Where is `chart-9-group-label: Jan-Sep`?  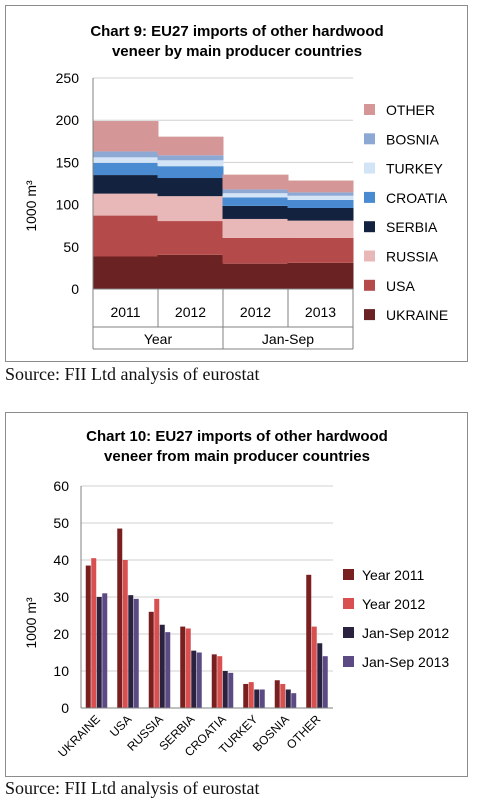 chart-9-group-label: Jan-Sep is located at coordinates (288, 339).